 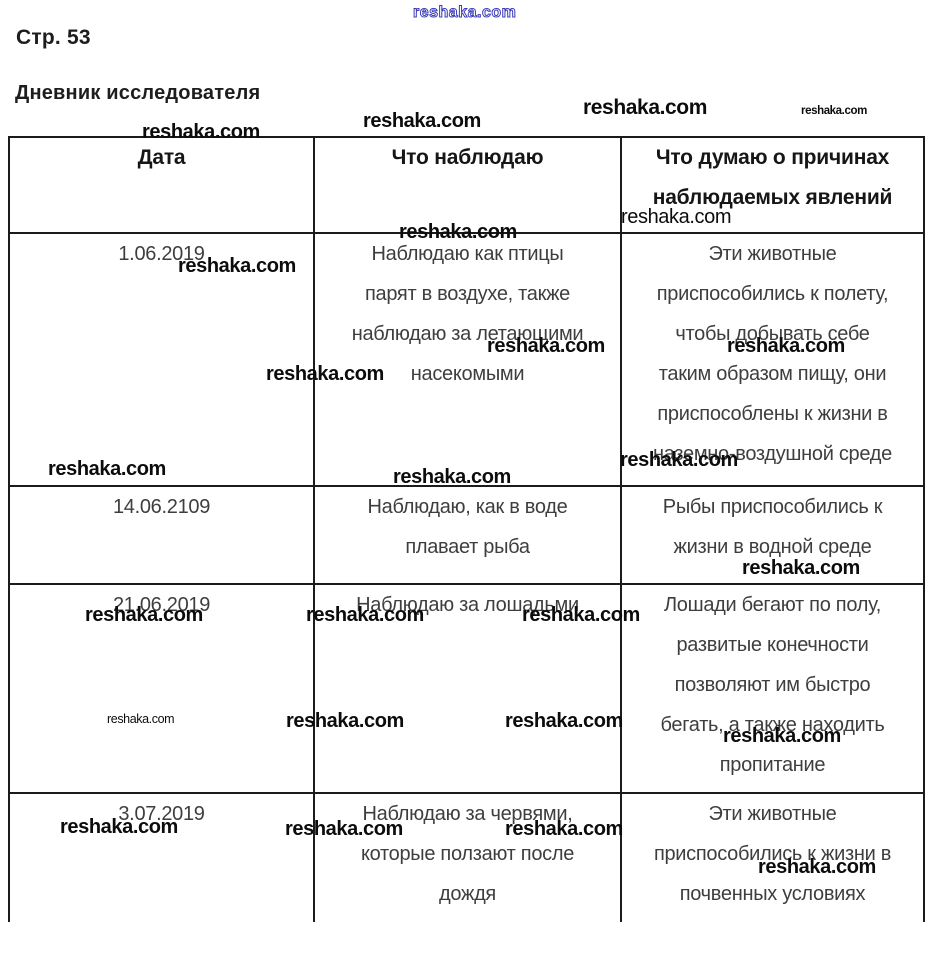 What do you see at coordinates (772, 184) in the screenshot?
I see `header-cell-thoughts: Что думаю о причинах наблюдаемых явлений` at bounding box center [772, 184].